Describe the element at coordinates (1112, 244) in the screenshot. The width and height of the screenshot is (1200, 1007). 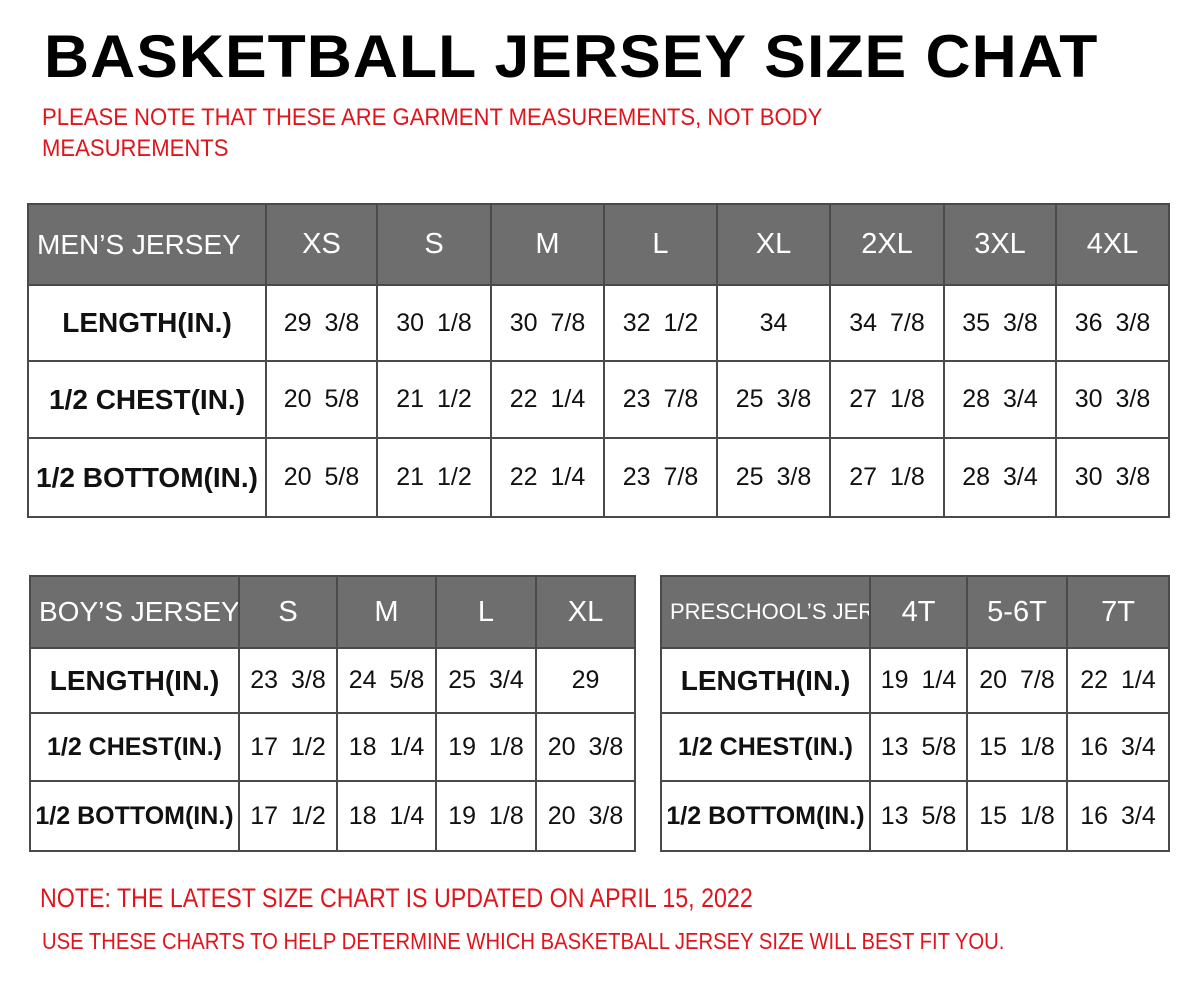
I see `size-header-cell: 4XL` at that location.